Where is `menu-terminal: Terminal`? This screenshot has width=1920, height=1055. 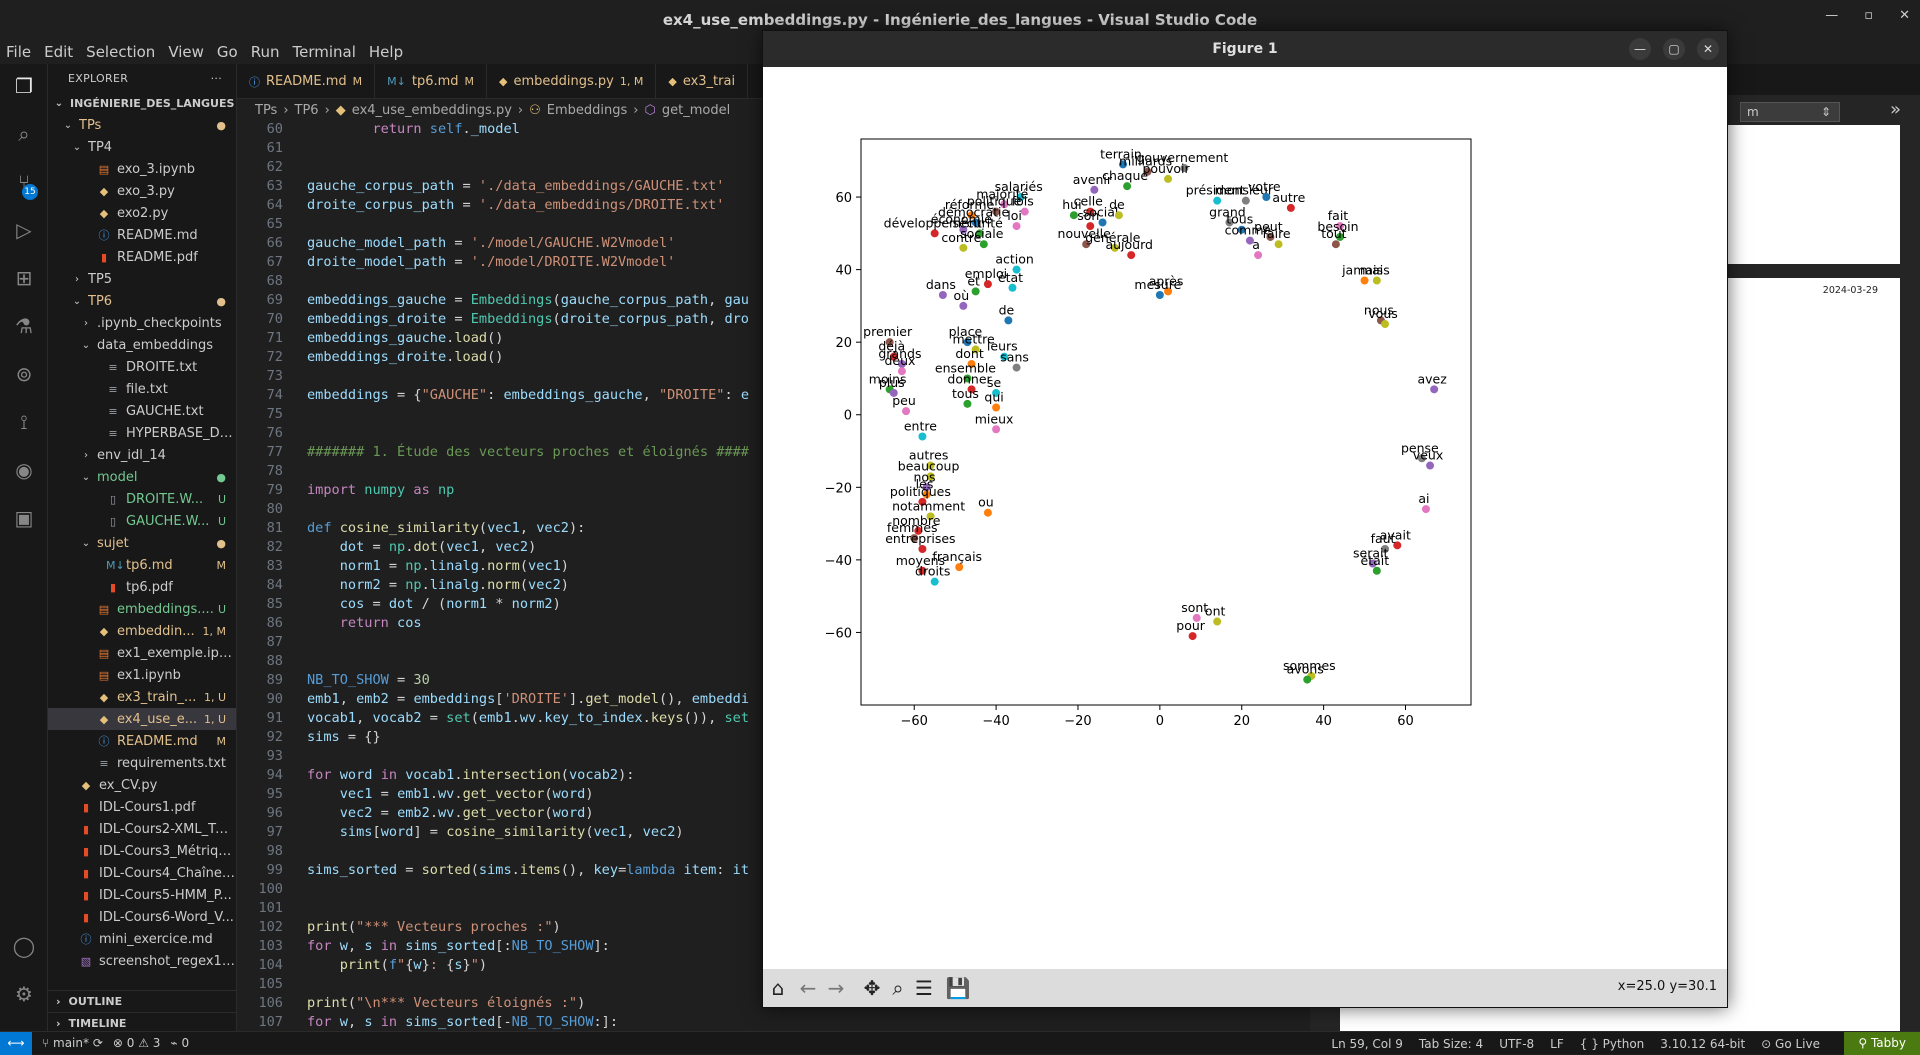 menu-terminal: Terminal is located at coordinates (324, 52).